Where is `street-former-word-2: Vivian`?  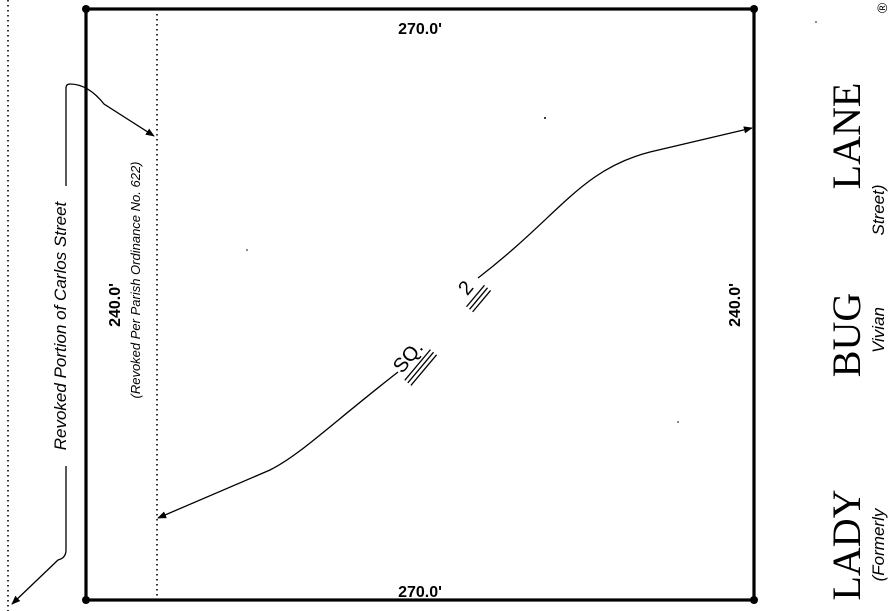
street-former-word-2: Vivian is located at coordinates (878, 330).